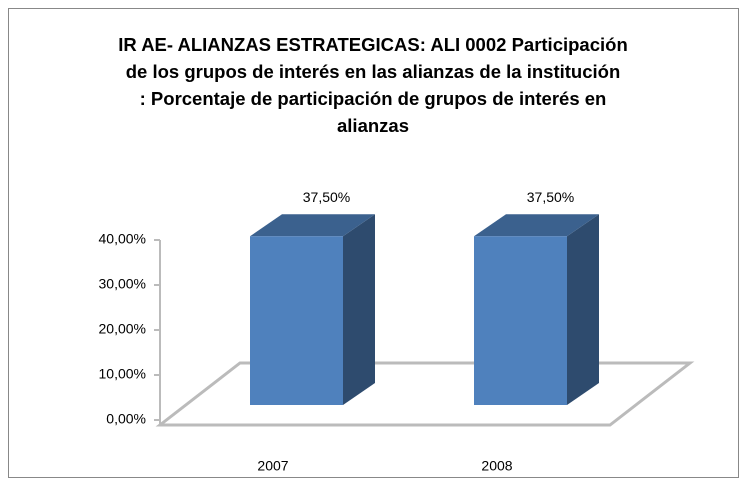  Describe the element at coordinates (373, 125) in the screenshot. I see `chart-title: alianzas` at that location.